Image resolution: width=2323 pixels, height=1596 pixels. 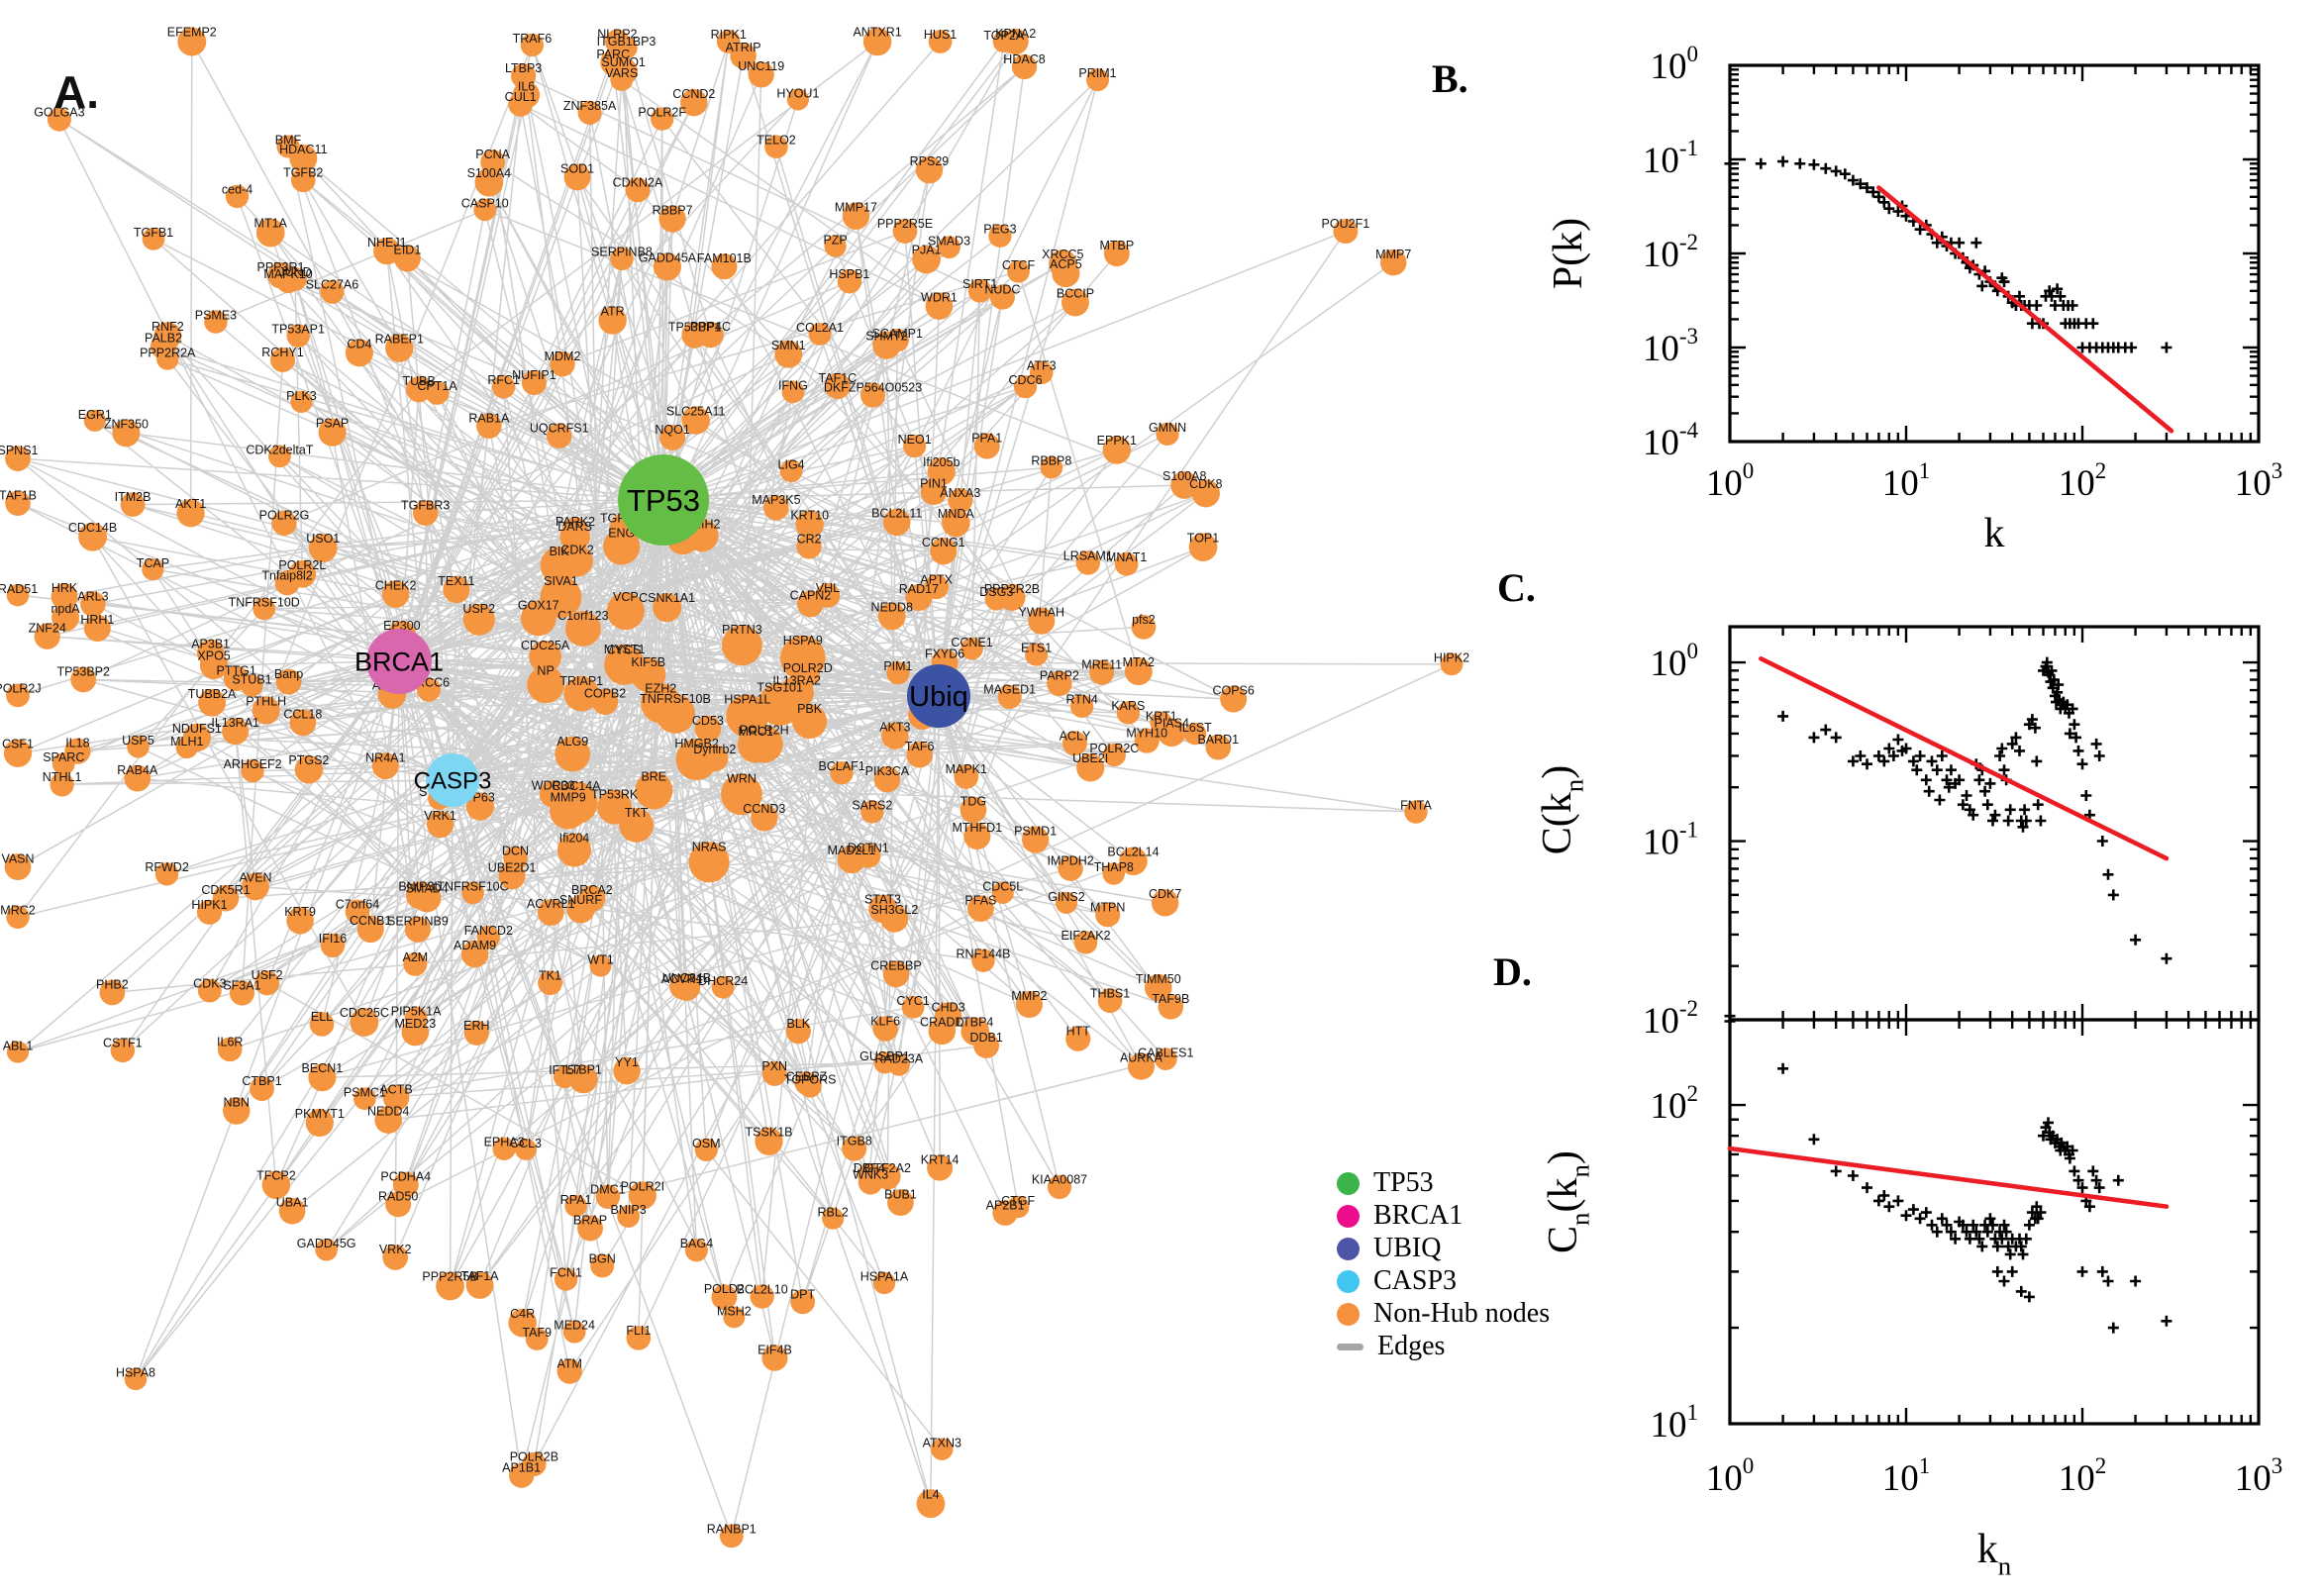 What do you see at coordinates (949, 241) in the screenshot?
I see `gene-node-label: SMAD3` at bounding box center [949, 241].